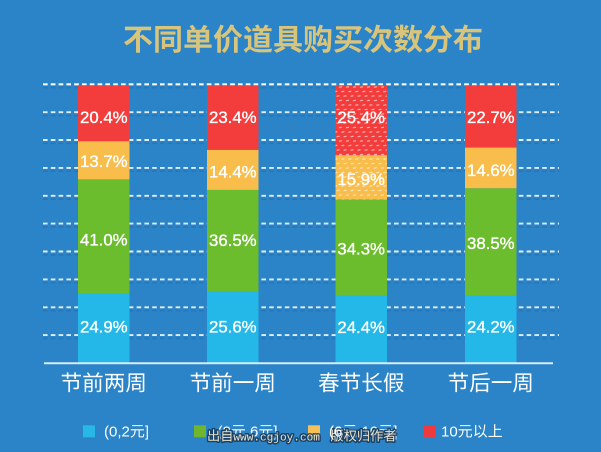  Describe the element at coordinates (104, 117) in the screenshot. I see `svg-text: 20.4%` at that location.